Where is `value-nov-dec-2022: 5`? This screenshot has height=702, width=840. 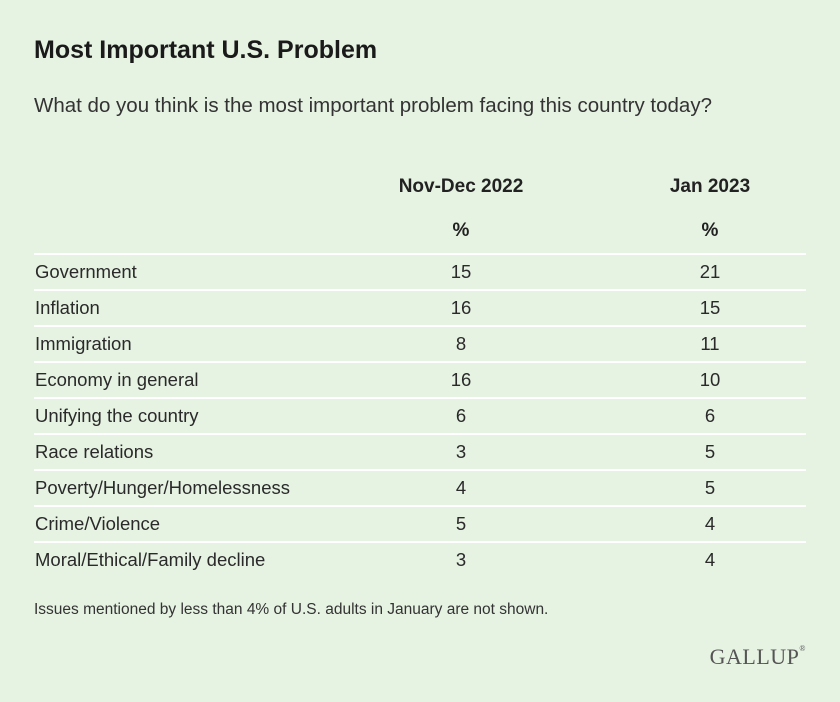 value-nov-dec-2022: 5 is located at coordinates (461, 523).